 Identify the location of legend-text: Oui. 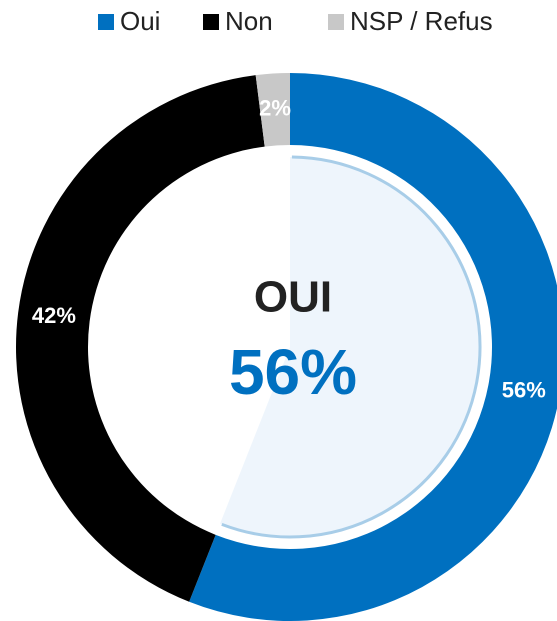
(140, 21).